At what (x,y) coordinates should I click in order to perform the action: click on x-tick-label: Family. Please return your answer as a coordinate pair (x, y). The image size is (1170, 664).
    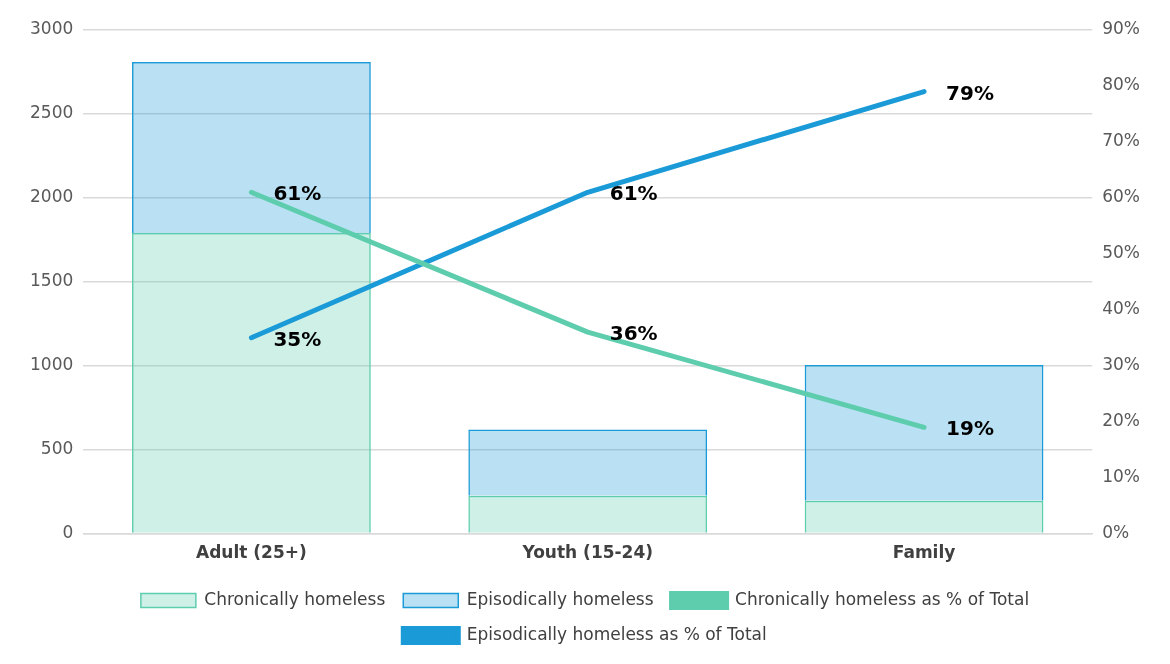
    Looking at the image, I should click on (924, 552).